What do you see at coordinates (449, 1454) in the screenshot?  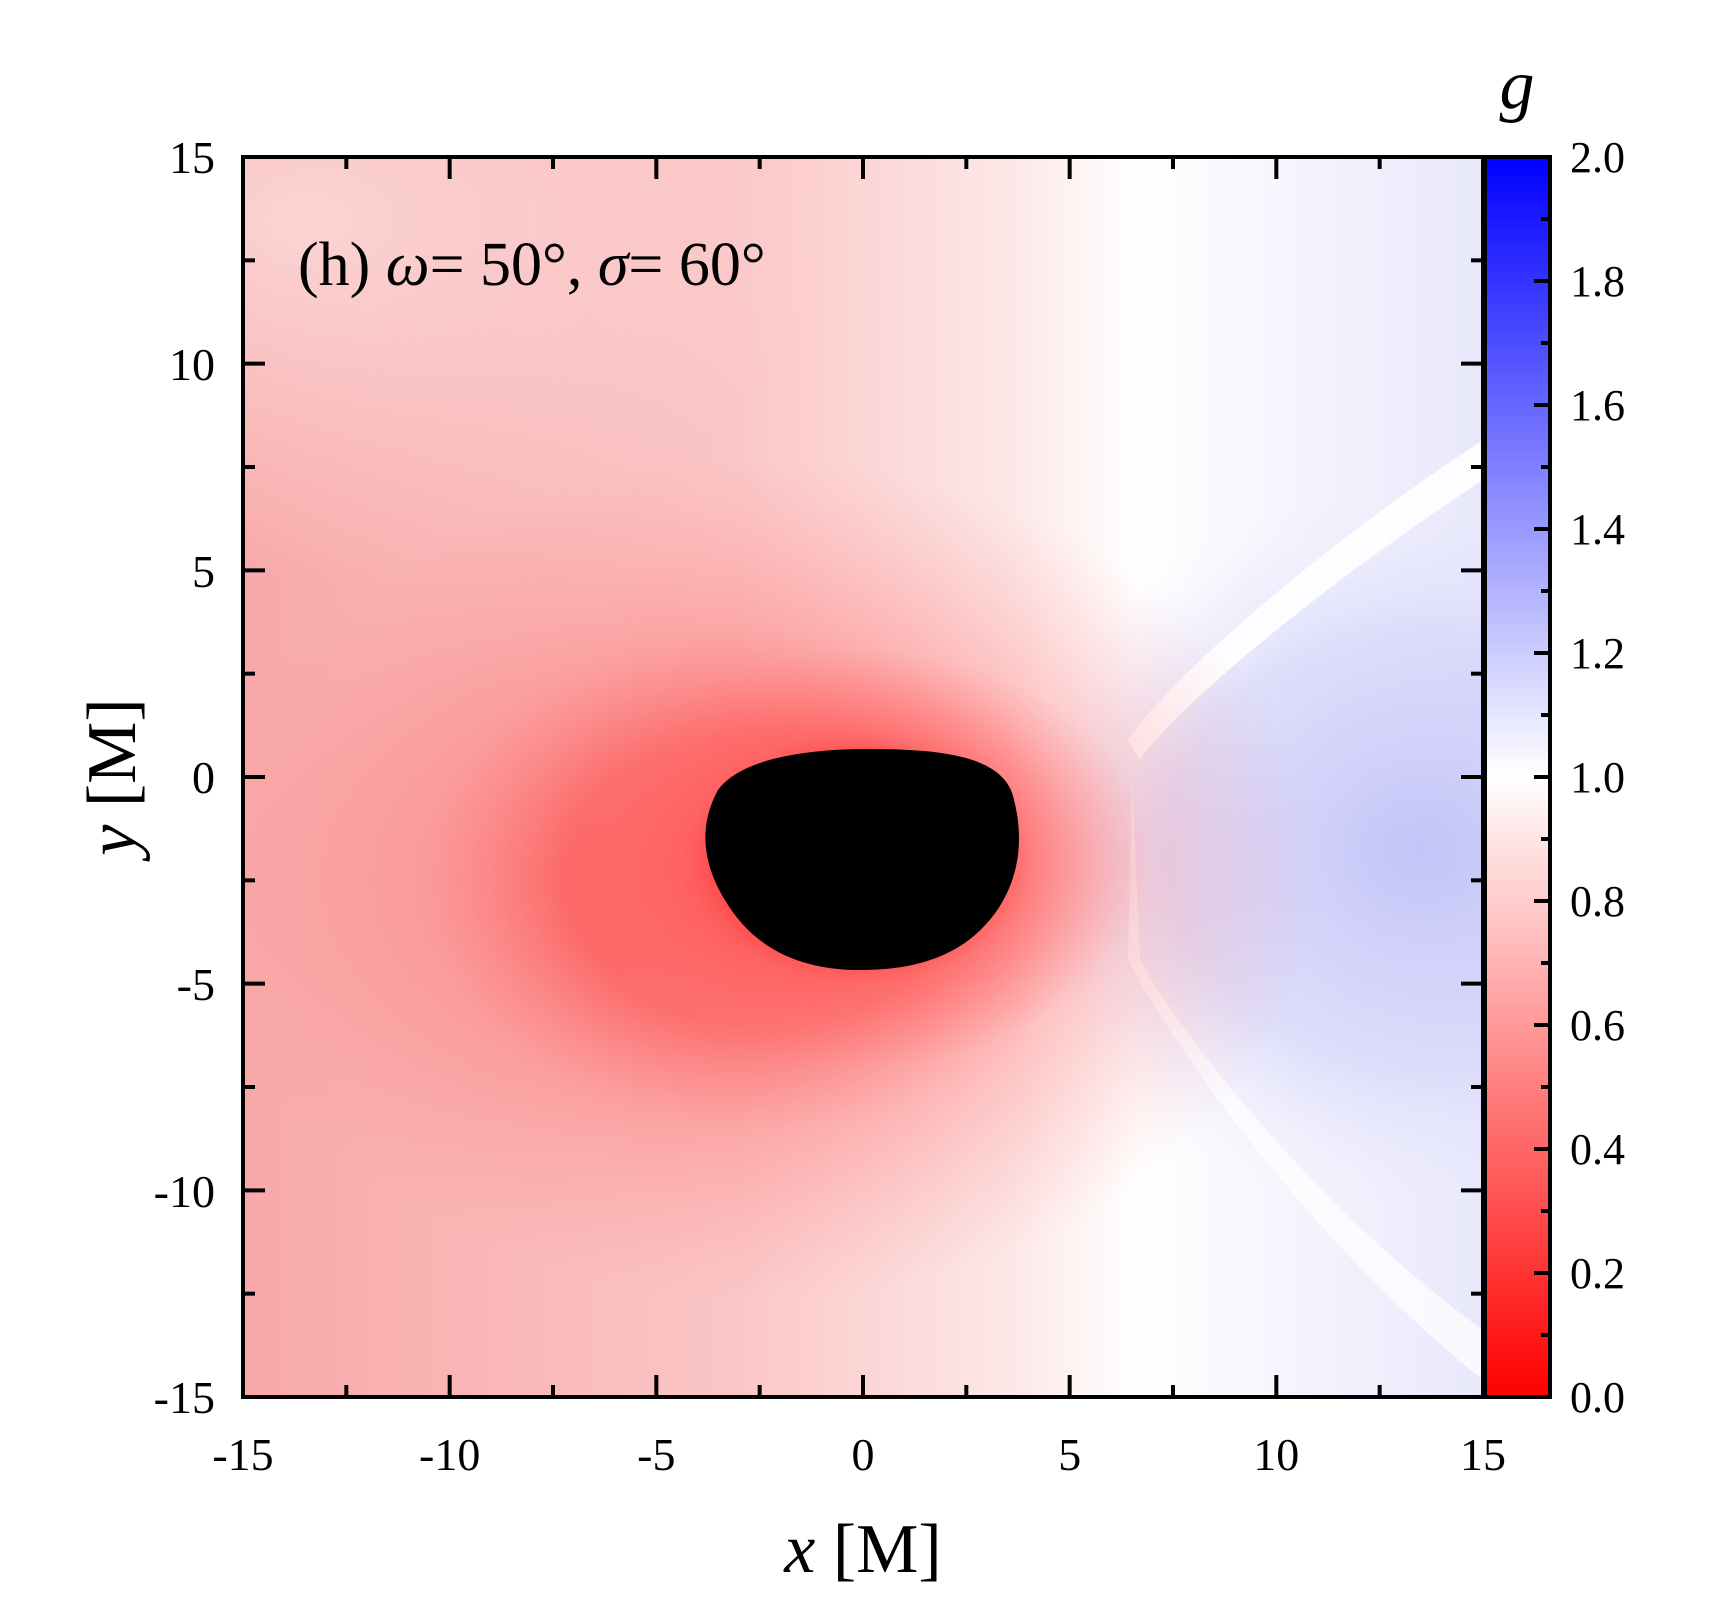 I see `x-tick-label: -10` at bounding box center [449, 1454].